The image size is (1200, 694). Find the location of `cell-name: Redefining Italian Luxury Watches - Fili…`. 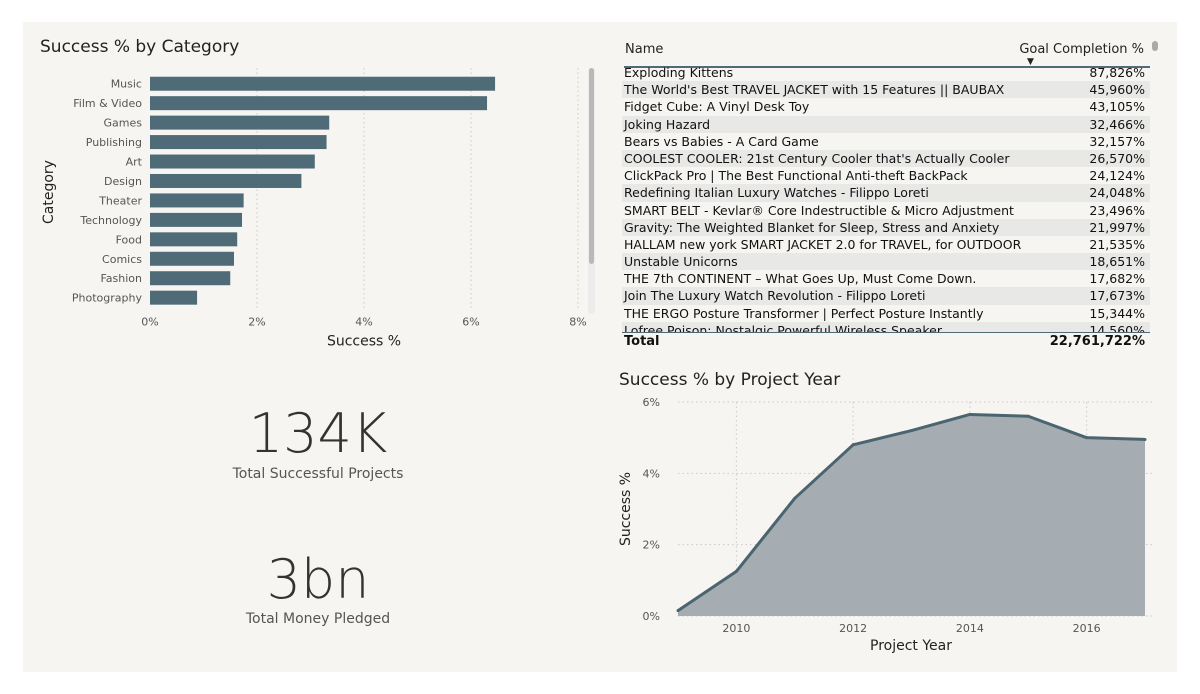

cell-name: Redefining Italian Luxury Watches - Fili… is located at coordinates (776, 193).